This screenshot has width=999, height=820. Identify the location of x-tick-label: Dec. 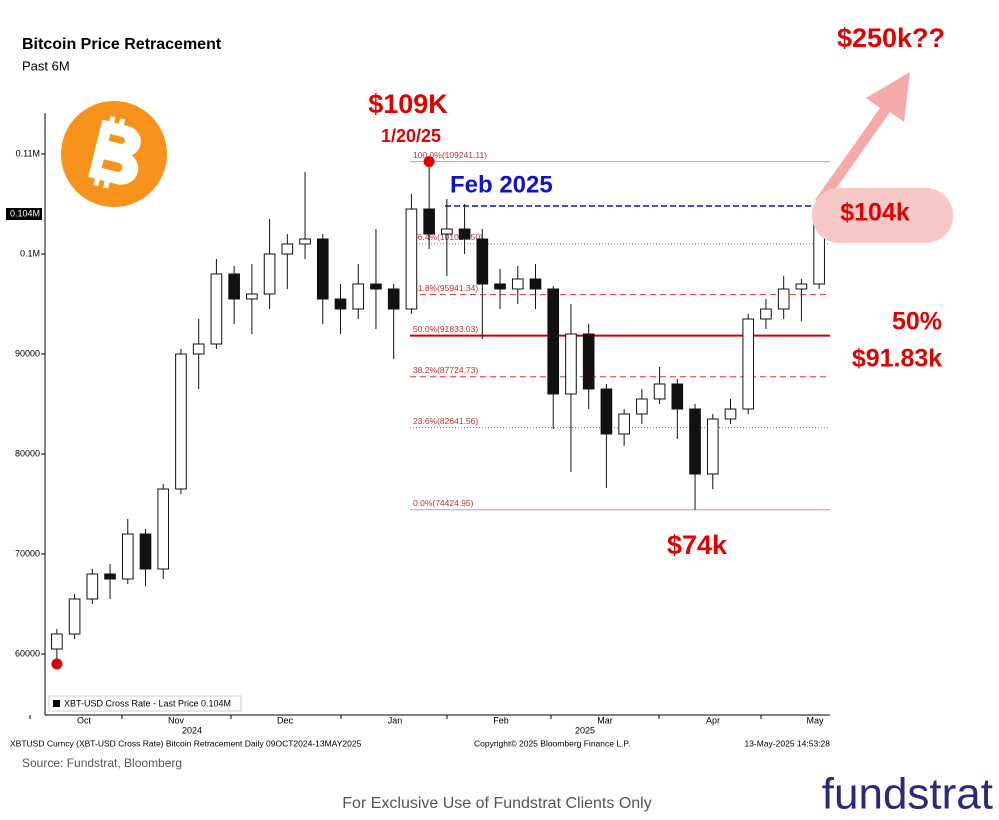
(285, 720).